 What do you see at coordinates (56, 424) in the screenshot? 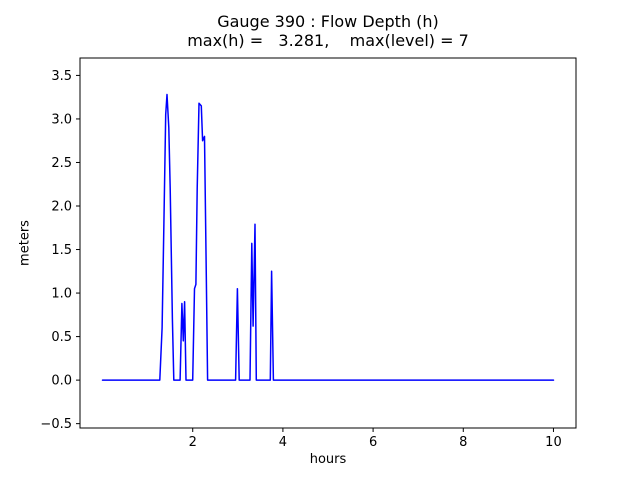
I see `y-tick-label: −0.5` at bounding box center [56, 424].